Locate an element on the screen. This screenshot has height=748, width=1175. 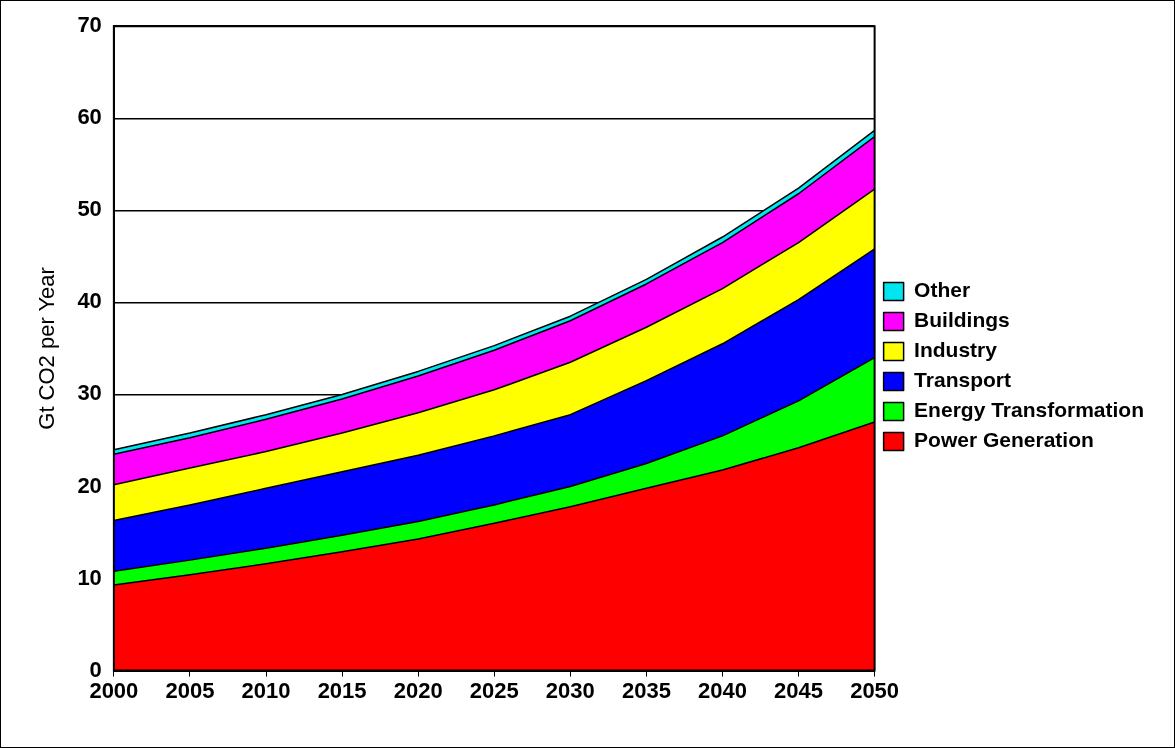
y-axis-title: Gt CO2 per Year is located at coordinates (47, 348).